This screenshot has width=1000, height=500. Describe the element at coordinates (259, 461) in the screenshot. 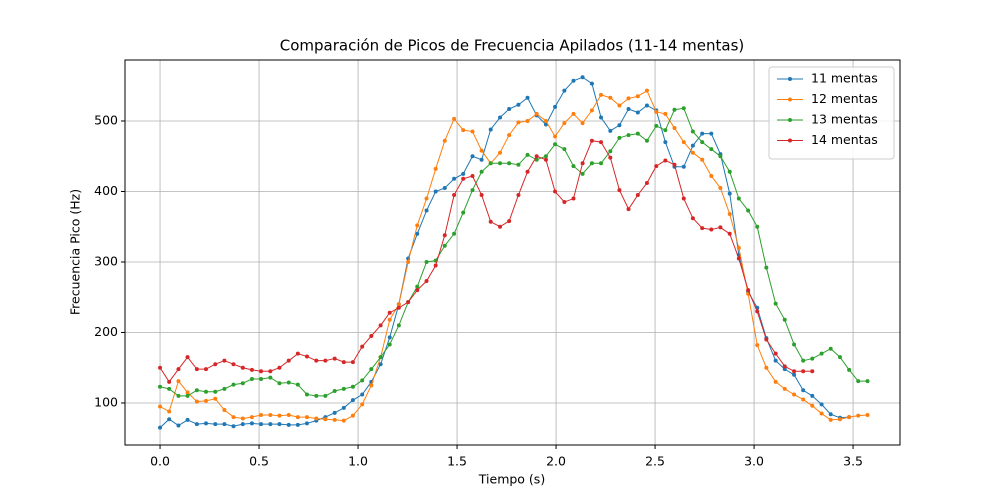

I see `x-tick-label: 0.5` at that location.